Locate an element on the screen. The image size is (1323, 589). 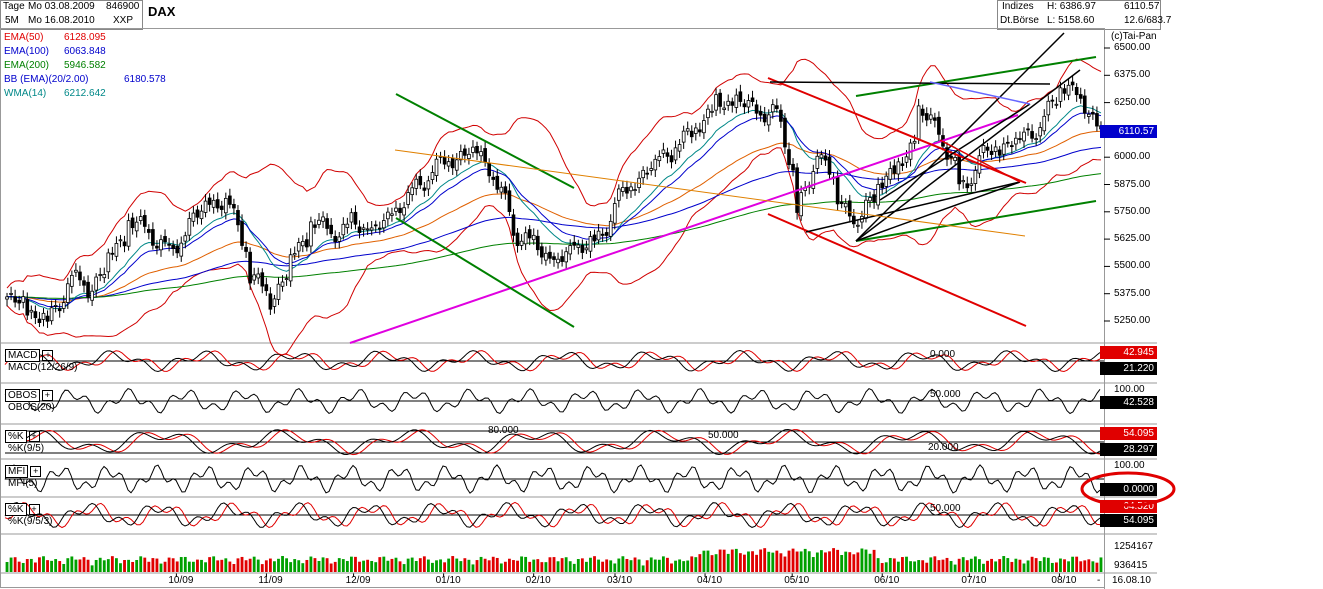
panel-button: OBOS is located at coordinates (22, 395).